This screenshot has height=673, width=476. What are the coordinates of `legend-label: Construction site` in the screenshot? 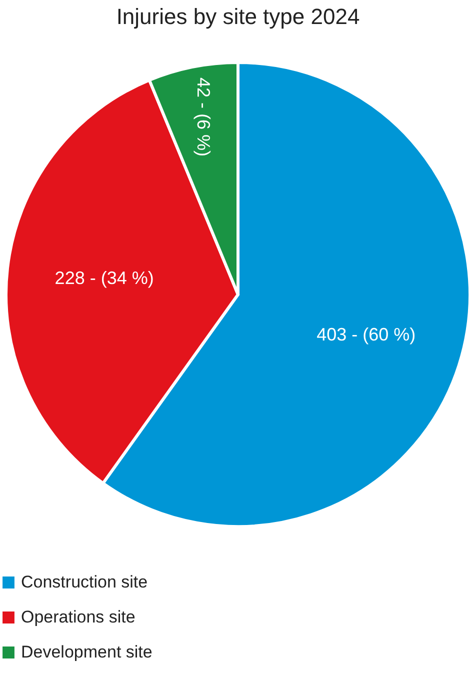 It's located at (84, 582).